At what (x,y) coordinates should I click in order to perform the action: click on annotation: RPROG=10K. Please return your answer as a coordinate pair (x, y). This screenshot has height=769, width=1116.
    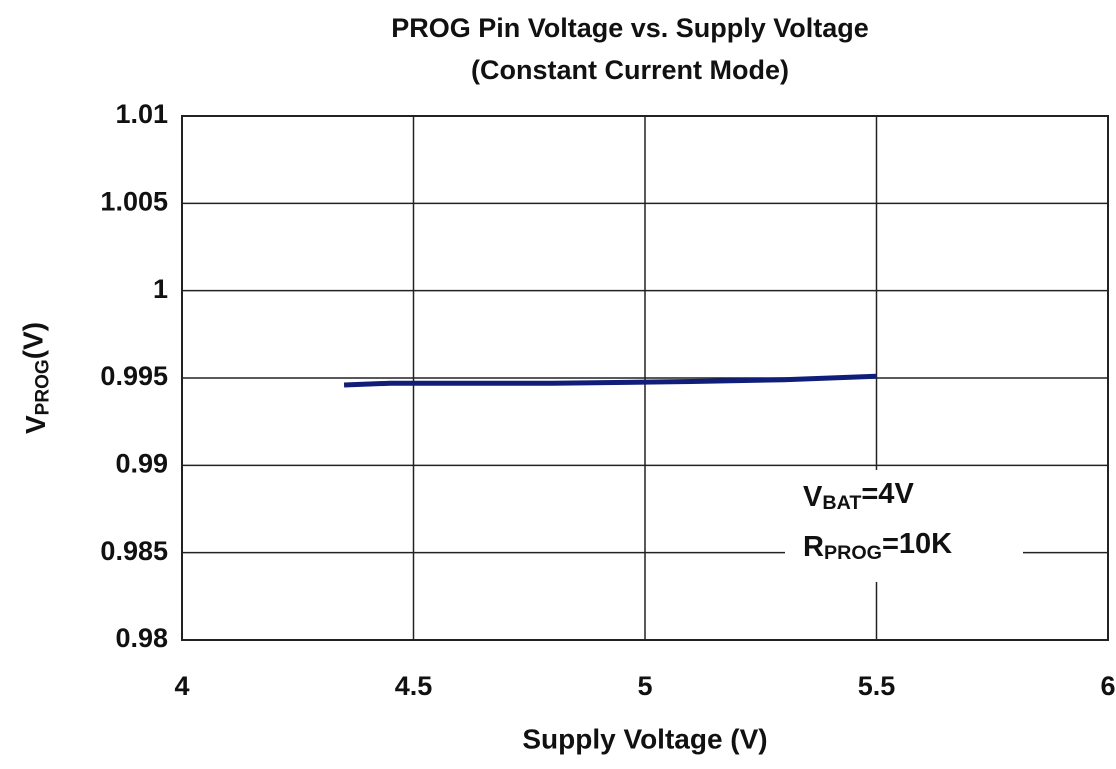
    Looking at the image, I should click on (877, 546).